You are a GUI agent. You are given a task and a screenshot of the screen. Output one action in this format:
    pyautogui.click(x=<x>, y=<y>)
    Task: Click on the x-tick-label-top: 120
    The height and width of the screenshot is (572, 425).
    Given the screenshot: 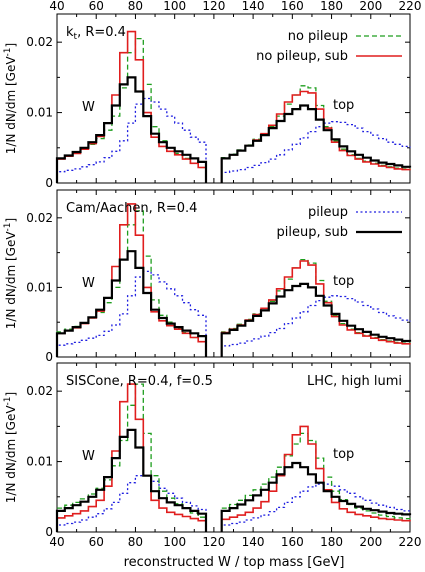 What is the action you would take?
    pyautogui.click(x=213, y=6)
    